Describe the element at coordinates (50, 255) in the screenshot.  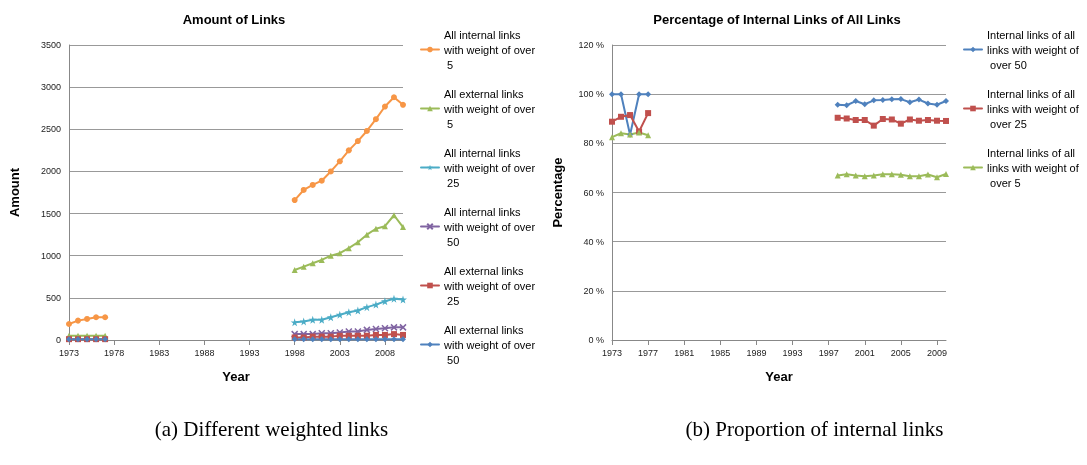
I see `y-tick-label: 1000` at that location.